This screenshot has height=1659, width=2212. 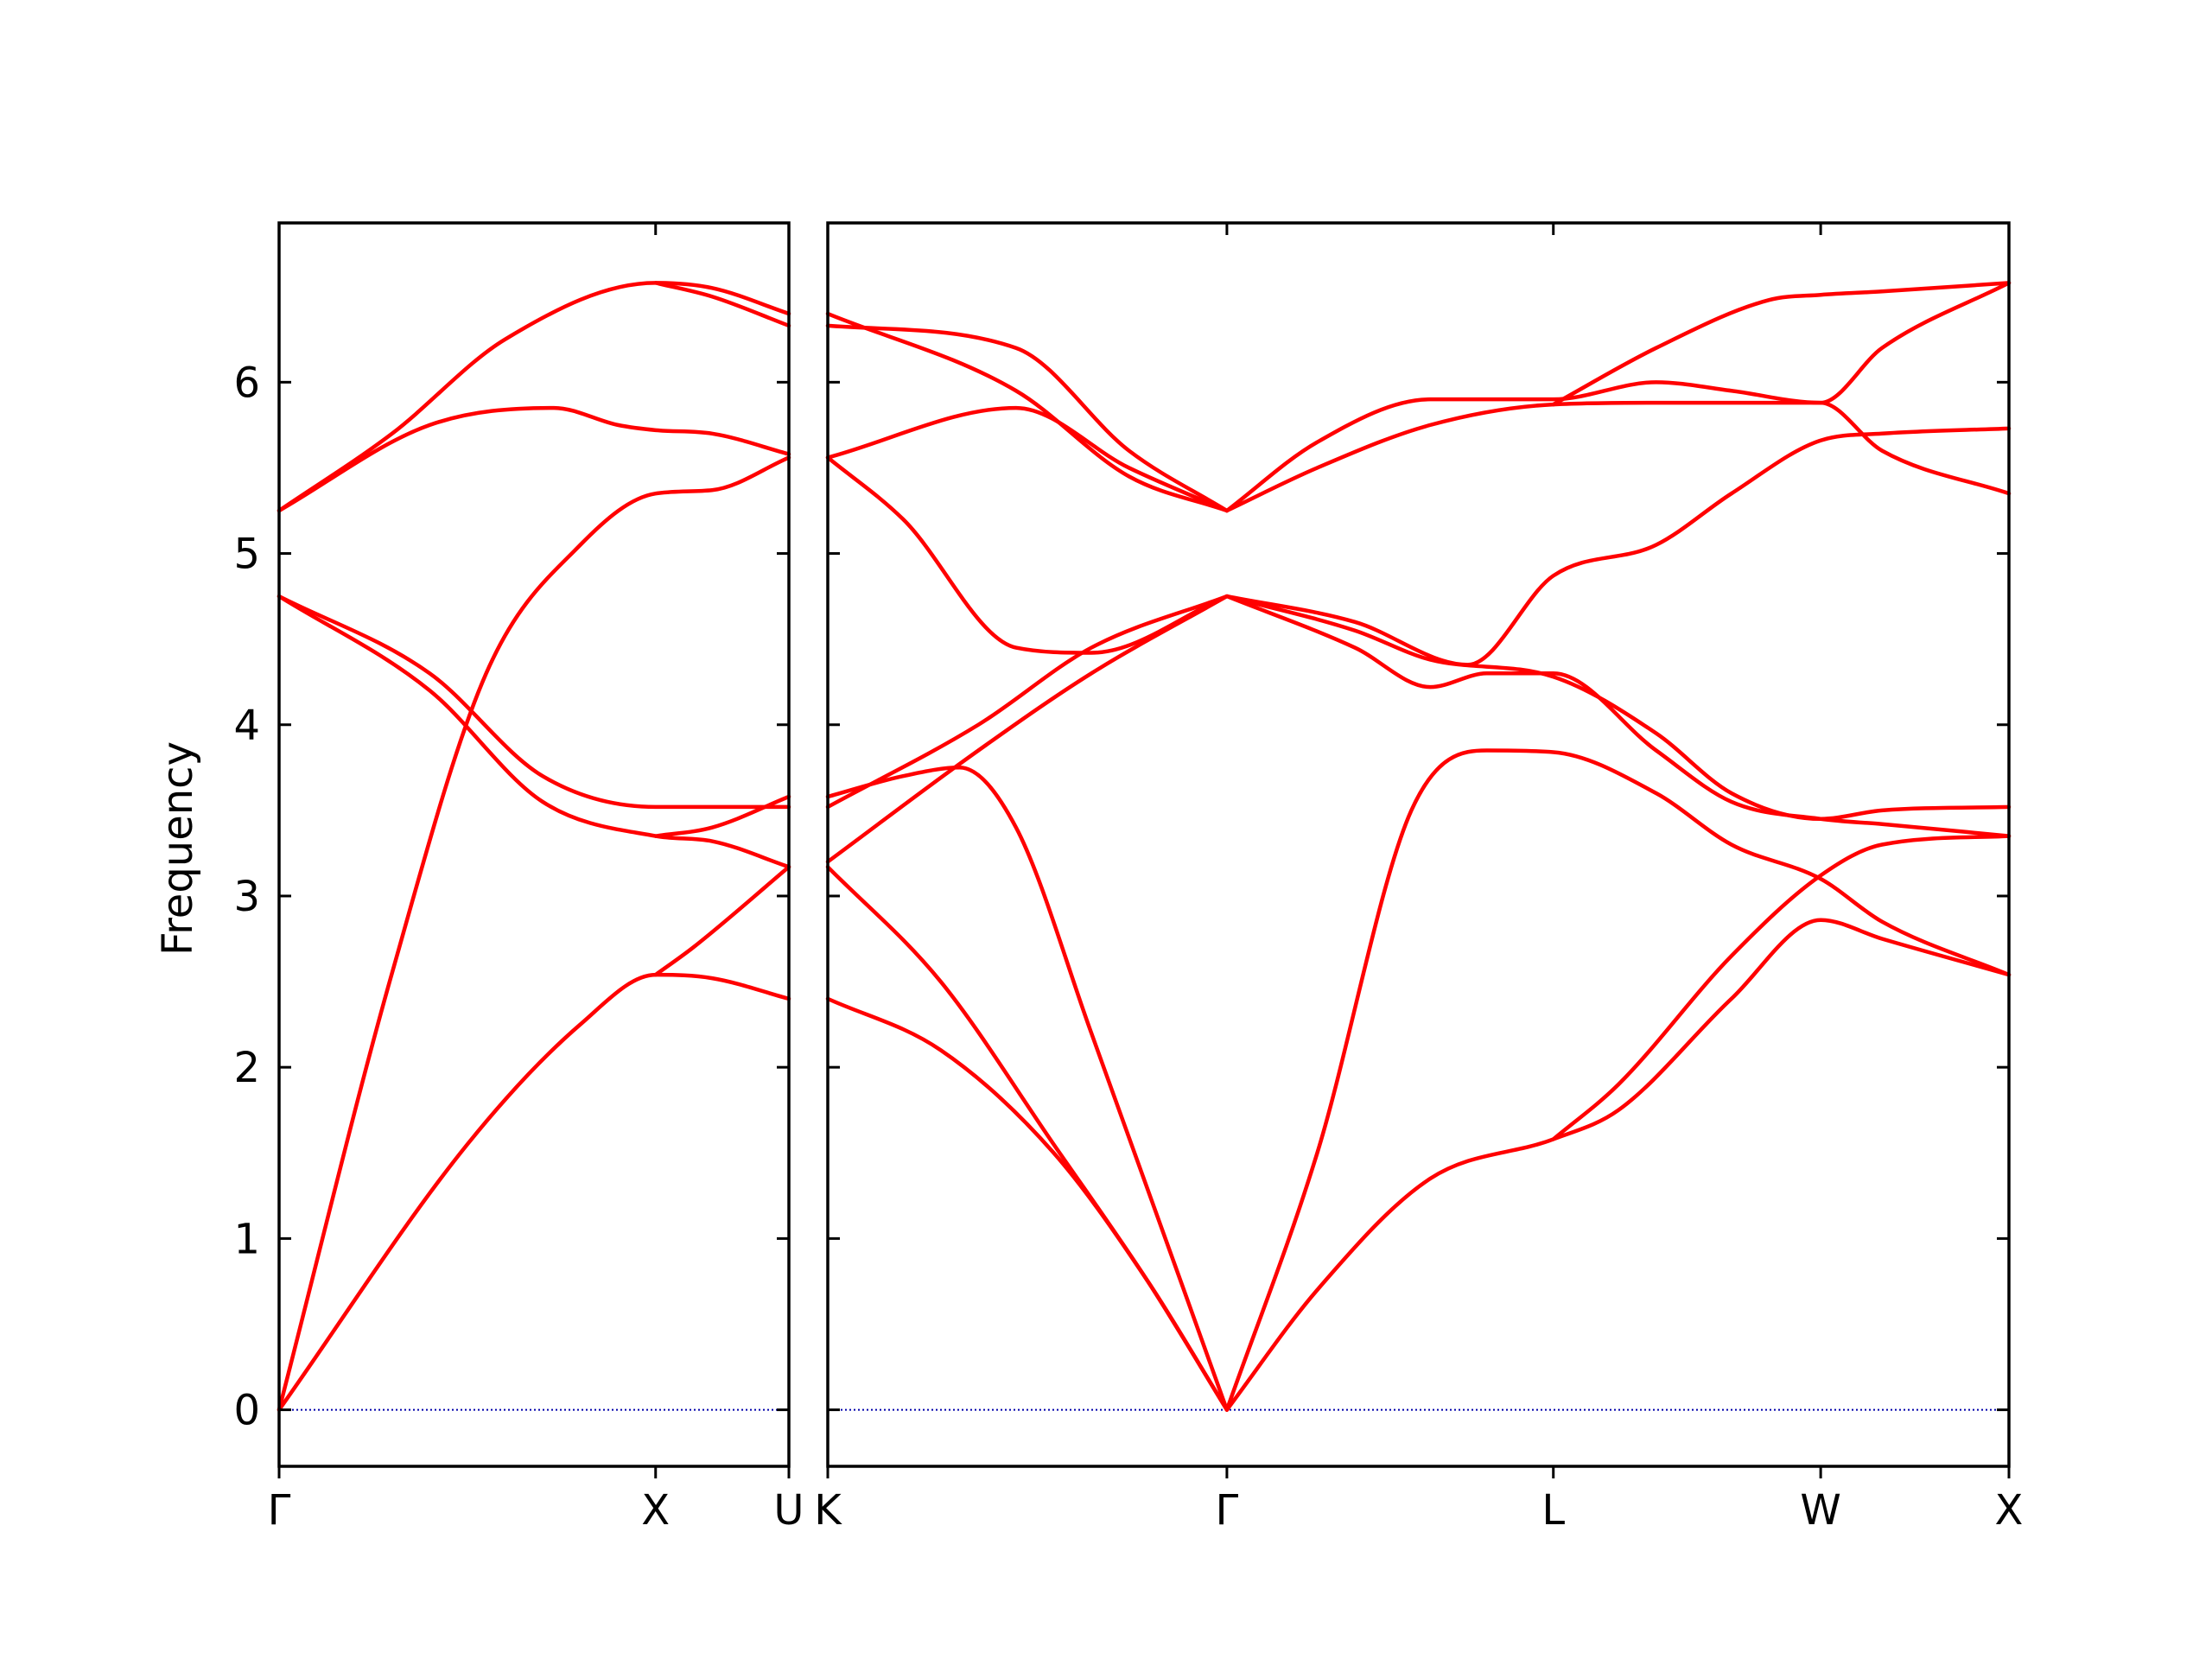 I want to click on y-tick-label: 5, so click(x=246, y=555).